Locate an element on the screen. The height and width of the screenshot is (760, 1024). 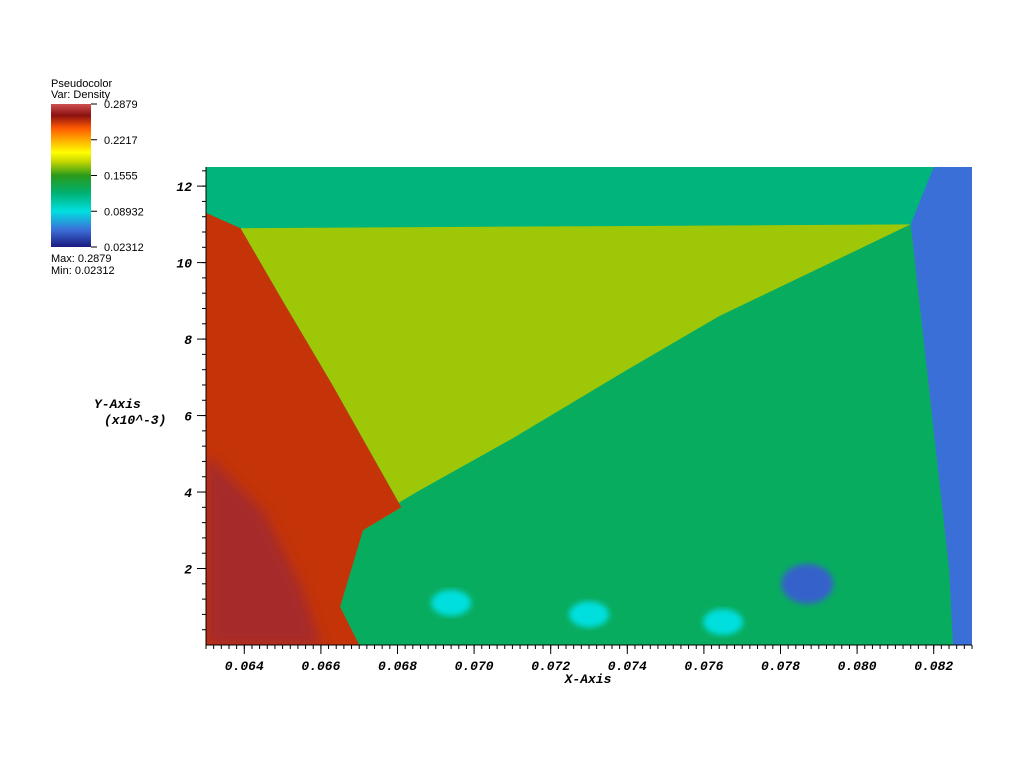
x-tick-label: 0.064 is located at coordinates (244, 666).